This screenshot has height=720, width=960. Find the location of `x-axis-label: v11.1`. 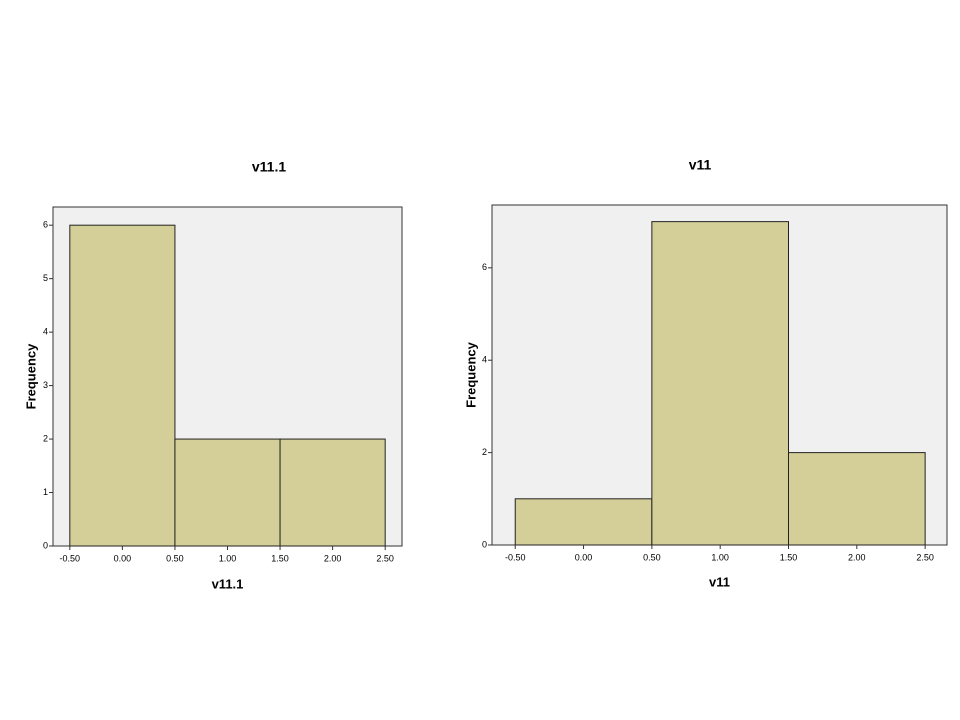

x-axis-label: v11.1 is located at coordinates (228, 583).